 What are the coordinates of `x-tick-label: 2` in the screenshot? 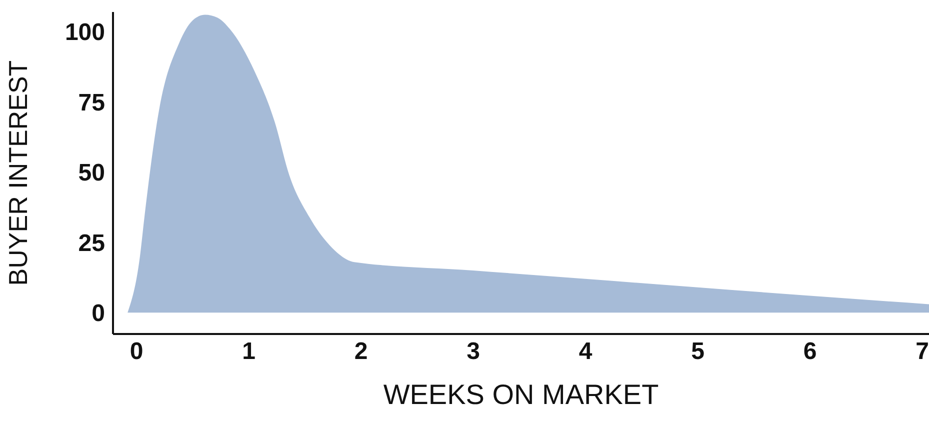 It's located at (361, 352).